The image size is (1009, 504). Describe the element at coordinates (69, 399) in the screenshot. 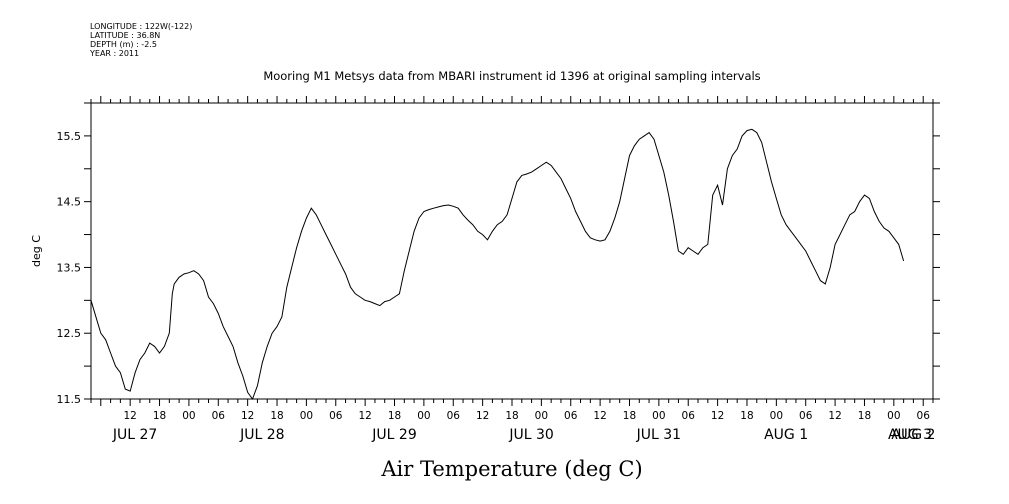

I see `y-tick-label: 11.5` at that location.